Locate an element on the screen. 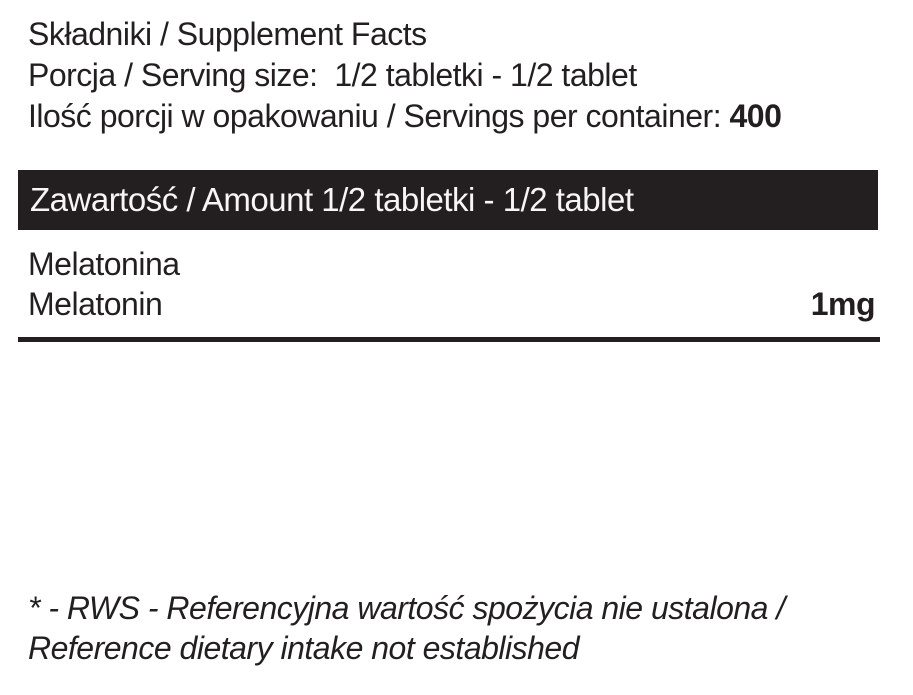 Image resolution: width=913 pixels, height=695 pixels. ingredient-row: Melatonina Melatonin 1mg is located at coordinates (452, 284).